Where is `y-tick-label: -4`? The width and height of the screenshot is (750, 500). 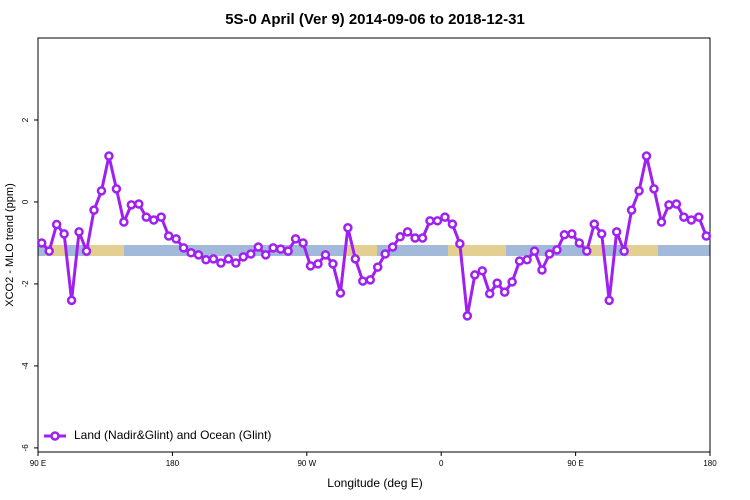 y-tick-label: -4 is located at coordinates (25, 366).